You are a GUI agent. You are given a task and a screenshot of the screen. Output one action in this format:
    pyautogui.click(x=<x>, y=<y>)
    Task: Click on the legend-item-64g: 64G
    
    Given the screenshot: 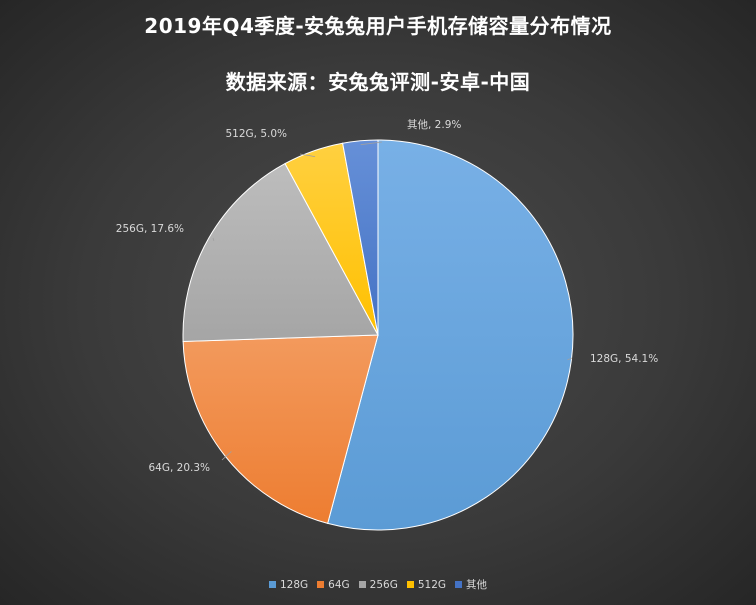 What is the action you would take?
    pyautogui.click(x=333, y=584)
    